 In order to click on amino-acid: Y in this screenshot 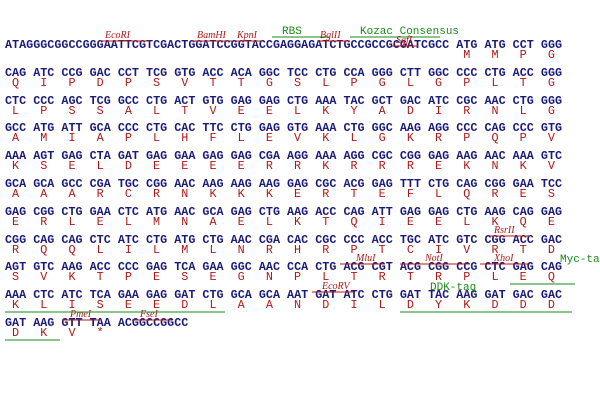, I will do `click(353, 111)`.